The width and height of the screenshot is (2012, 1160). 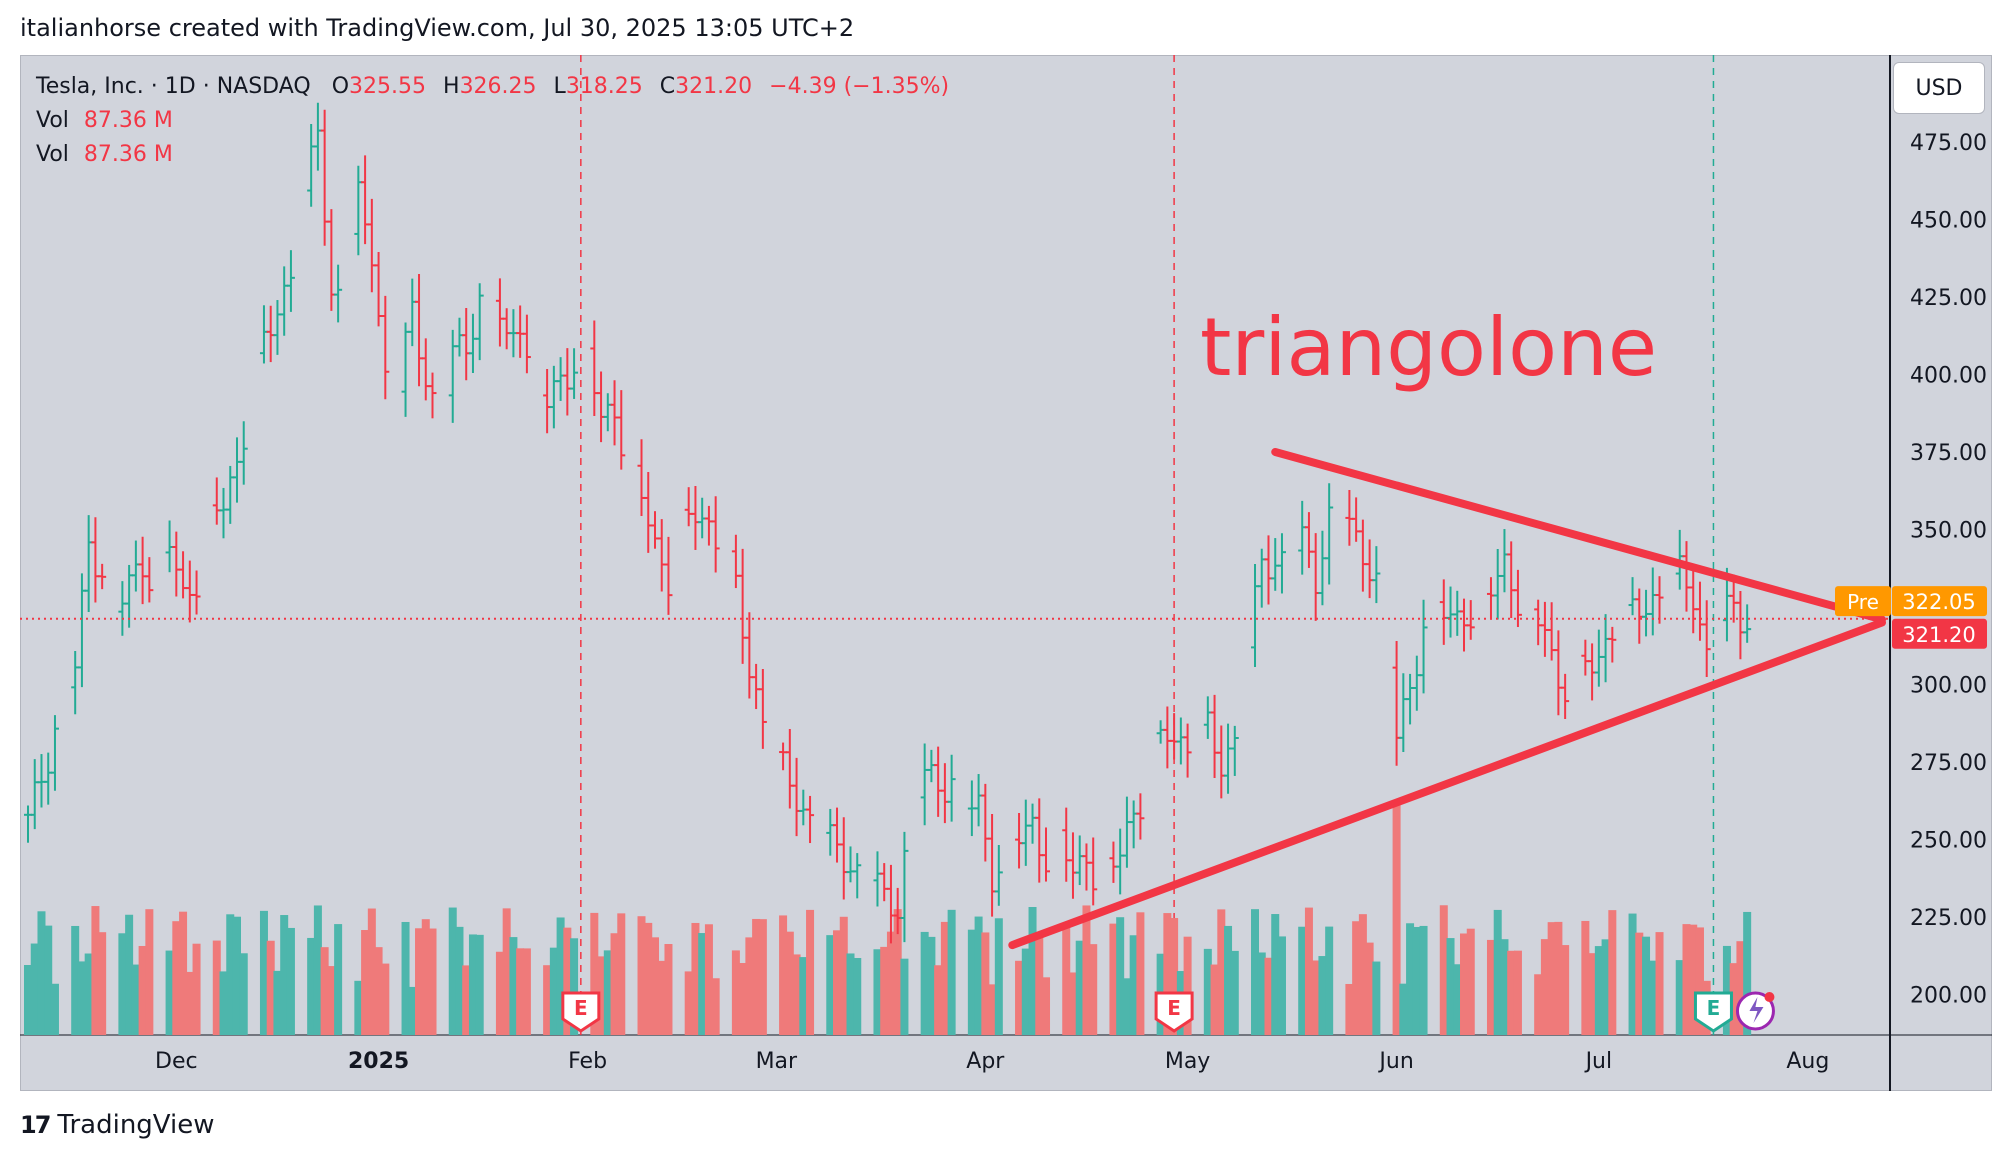 I want to click on volume-row-2: Vol 87.36 M, so click(x=492, y=155).